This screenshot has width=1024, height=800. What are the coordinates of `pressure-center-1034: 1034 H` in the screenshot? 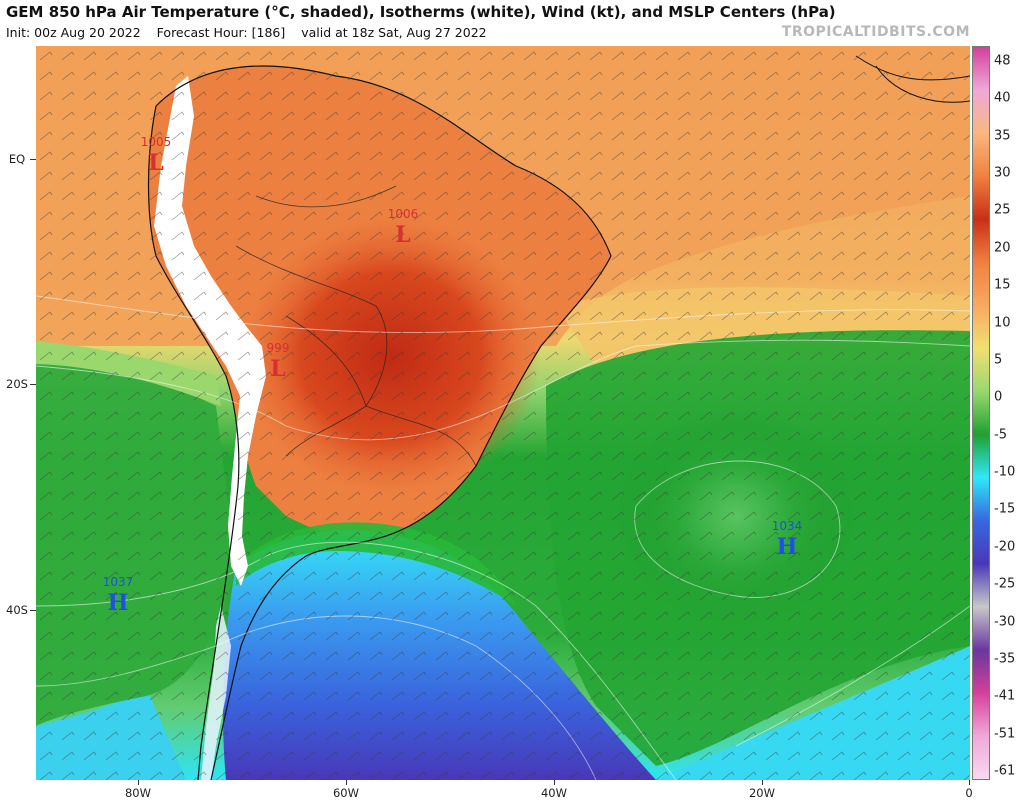 It's located at (787, 539).